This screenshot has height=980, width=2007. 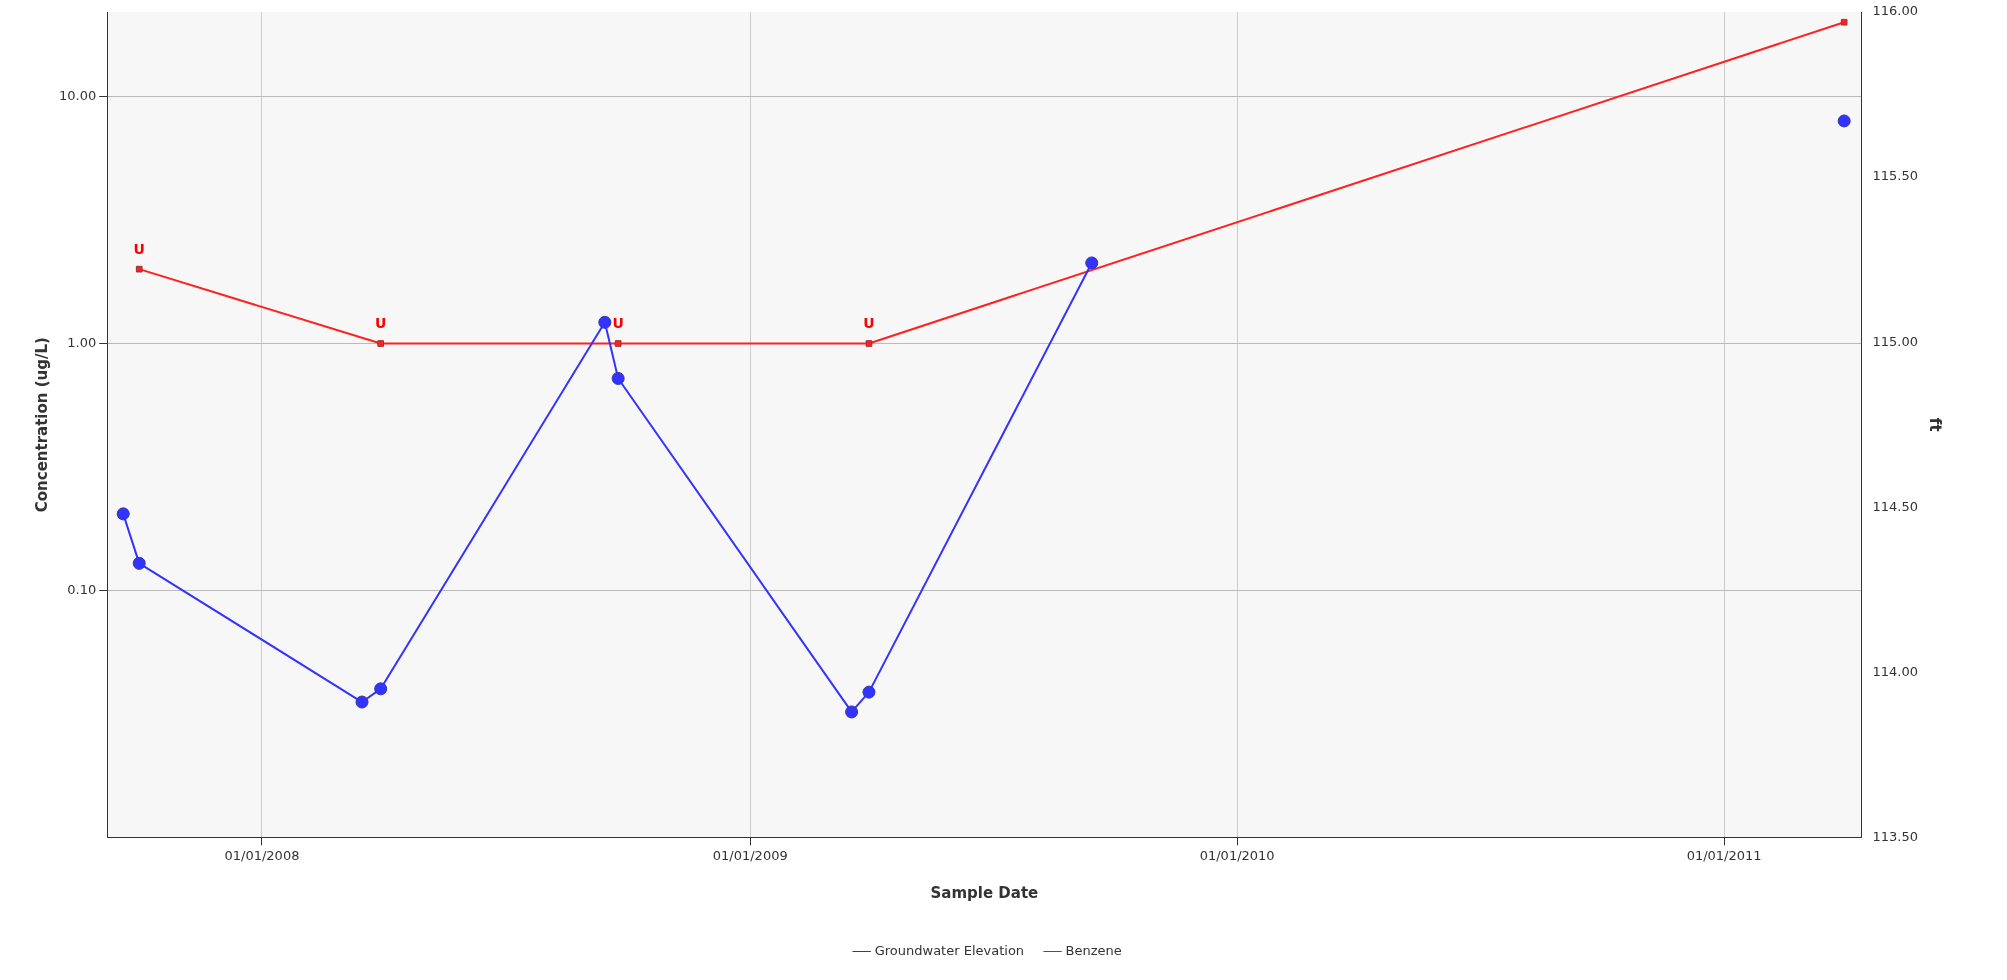 What do you see at coordinates (1895, 341) in the screenshot?
I see `y2-tick-label: 115.00` at bounding box center [1895, 341].